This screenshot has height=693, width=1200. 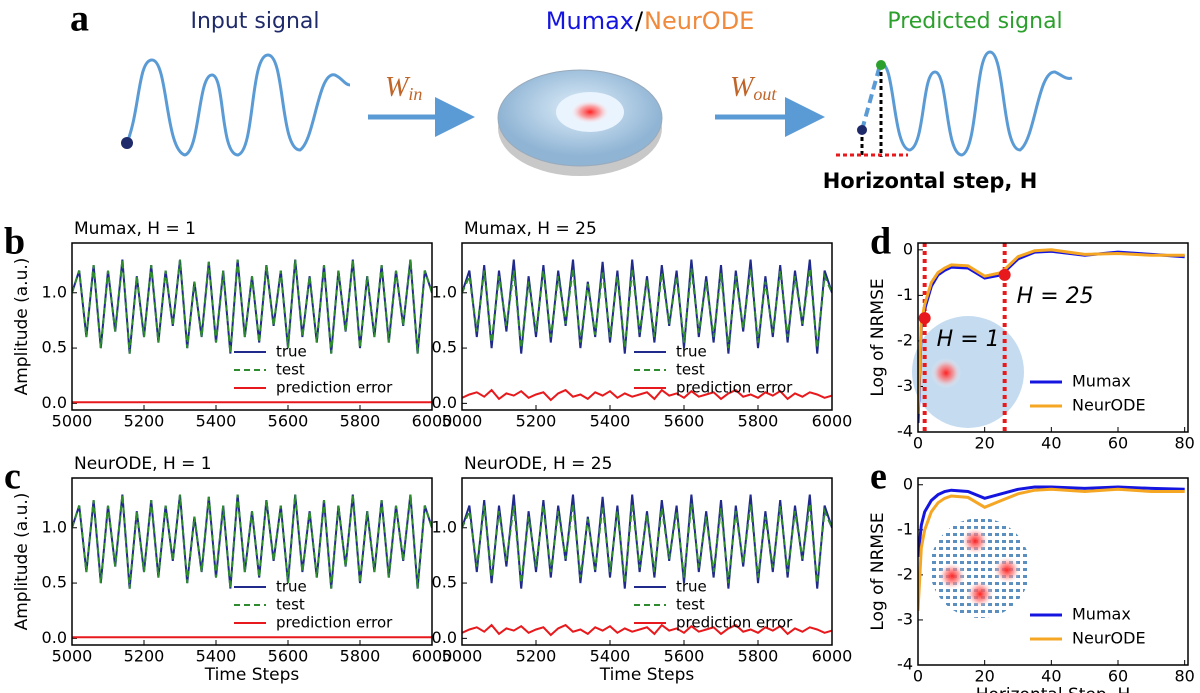 I want to click on disk-spot, so click(x=590, y=112).